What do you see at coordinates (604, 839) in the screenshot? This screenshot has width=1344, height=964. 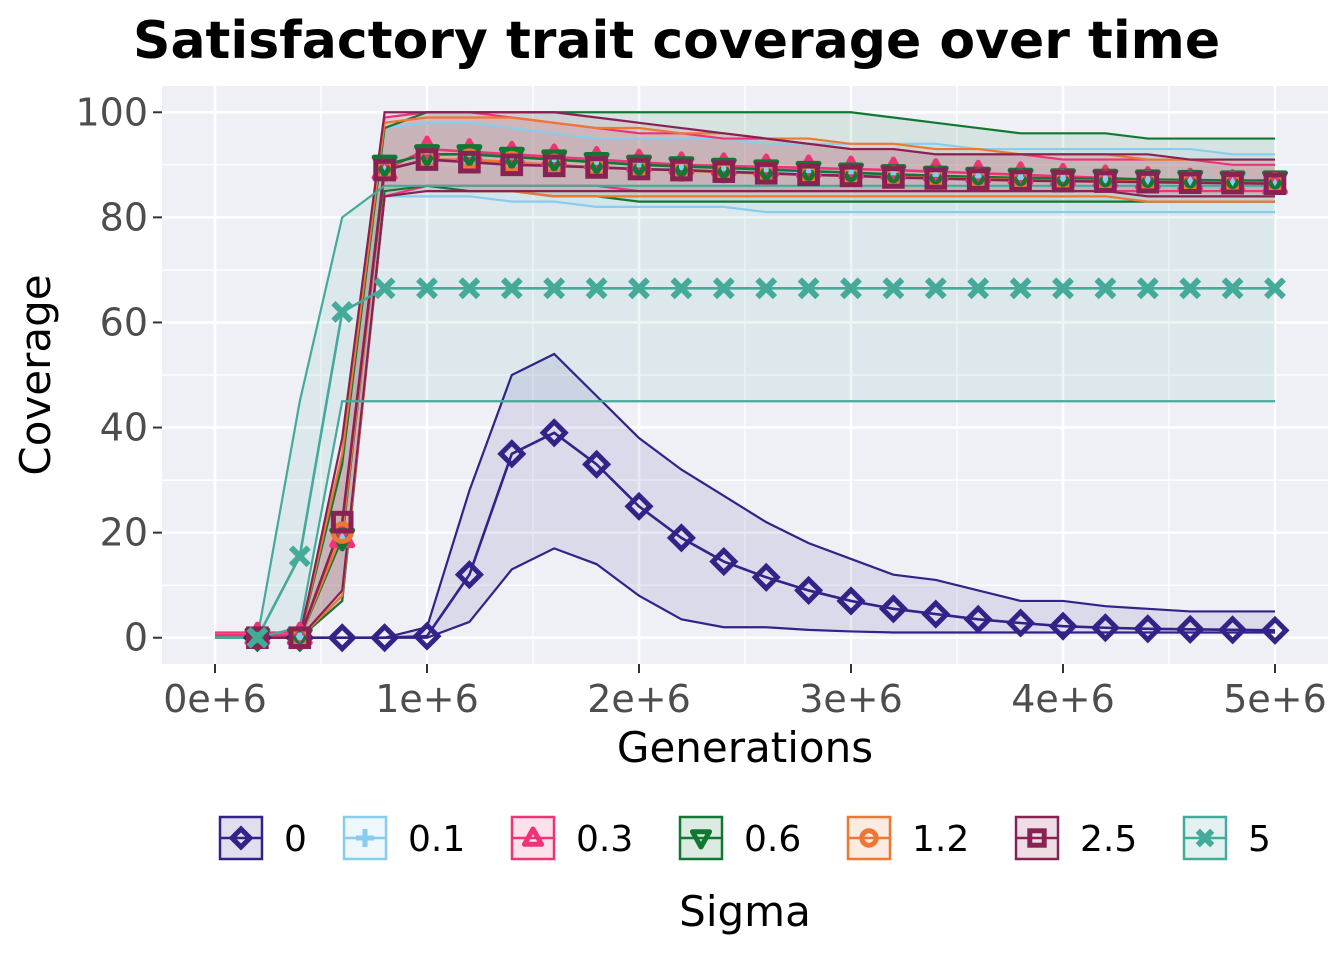 I see `legend-label: 0.3` at bounding box center [604, 839].